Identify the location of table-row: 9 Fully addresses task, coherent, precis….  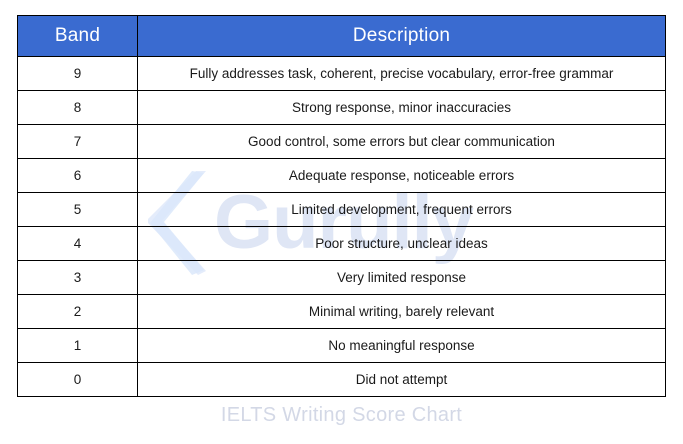
(341, 73).